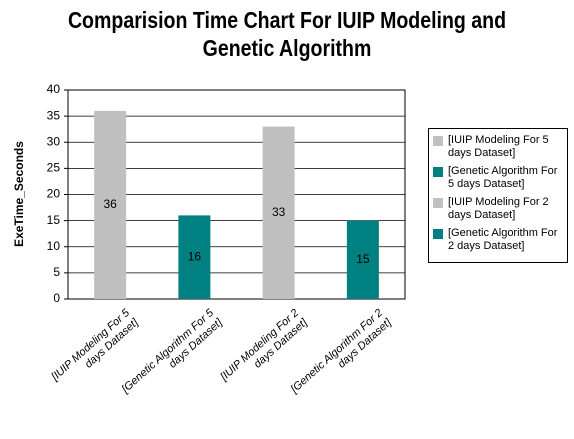 The width and height of the screenshot is (574, 439). Describe the element at coordinates (56, 272) in the screenshot. I see `y-tick-label: 5` at that location.